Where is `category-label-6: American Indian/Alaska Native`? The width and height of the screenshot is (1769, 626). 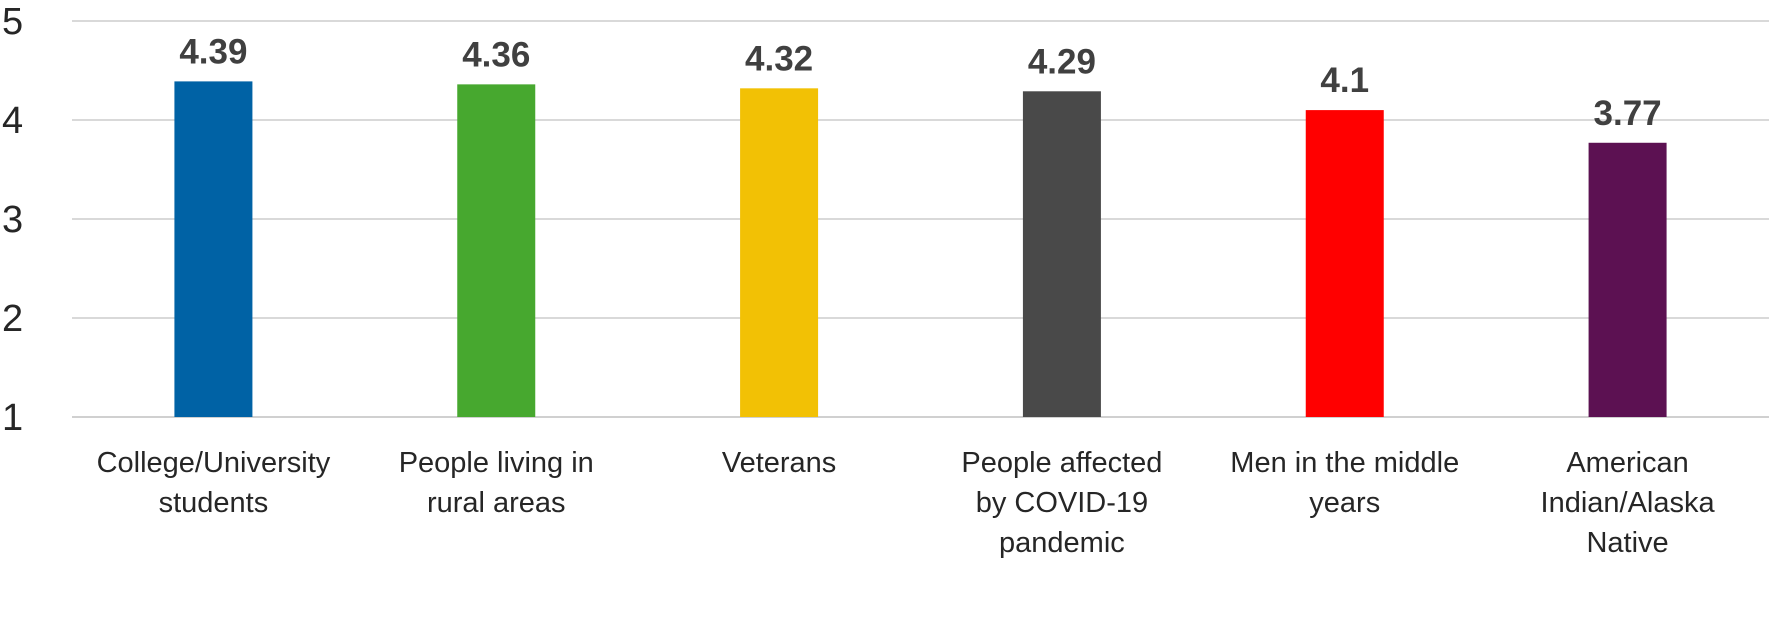
category-label-6: American Indian/Alaska Native is located at coordinates (1628, 503).